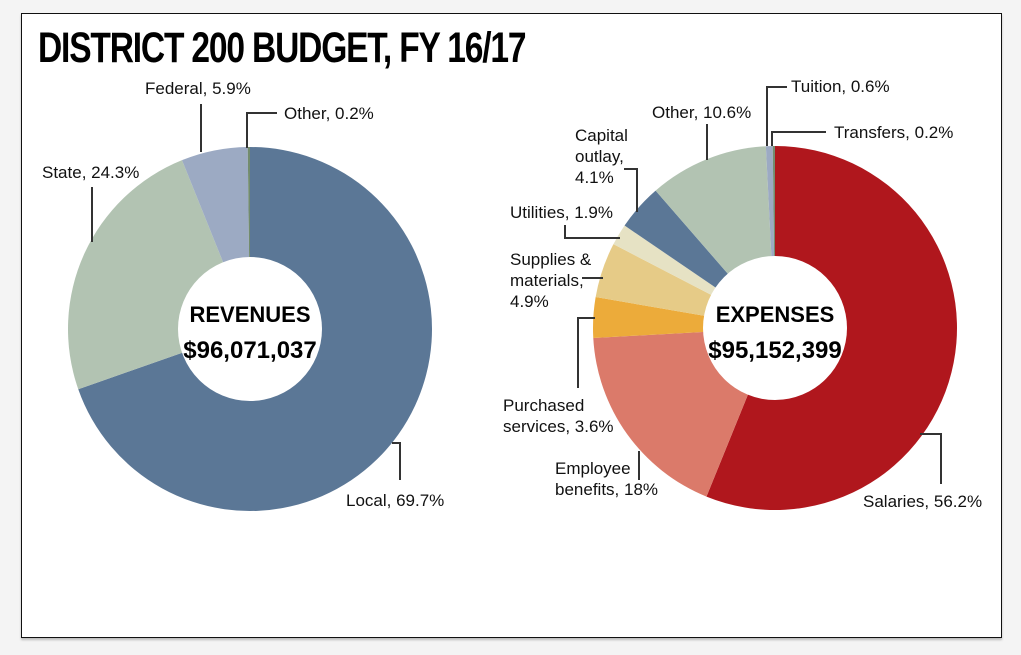 The image size is (1021, 655). I want to click on label-exp-supplies-3: 4.9%, so click(529, 301).